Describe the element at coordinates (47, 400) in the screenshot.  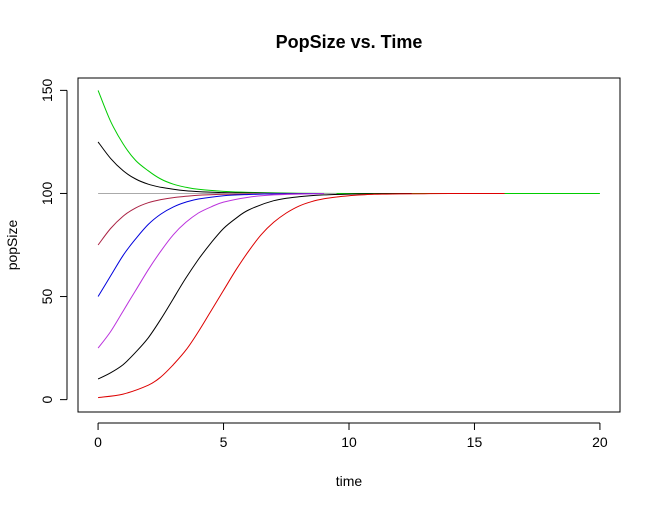
I see `y-tick-label: 0` at that location.